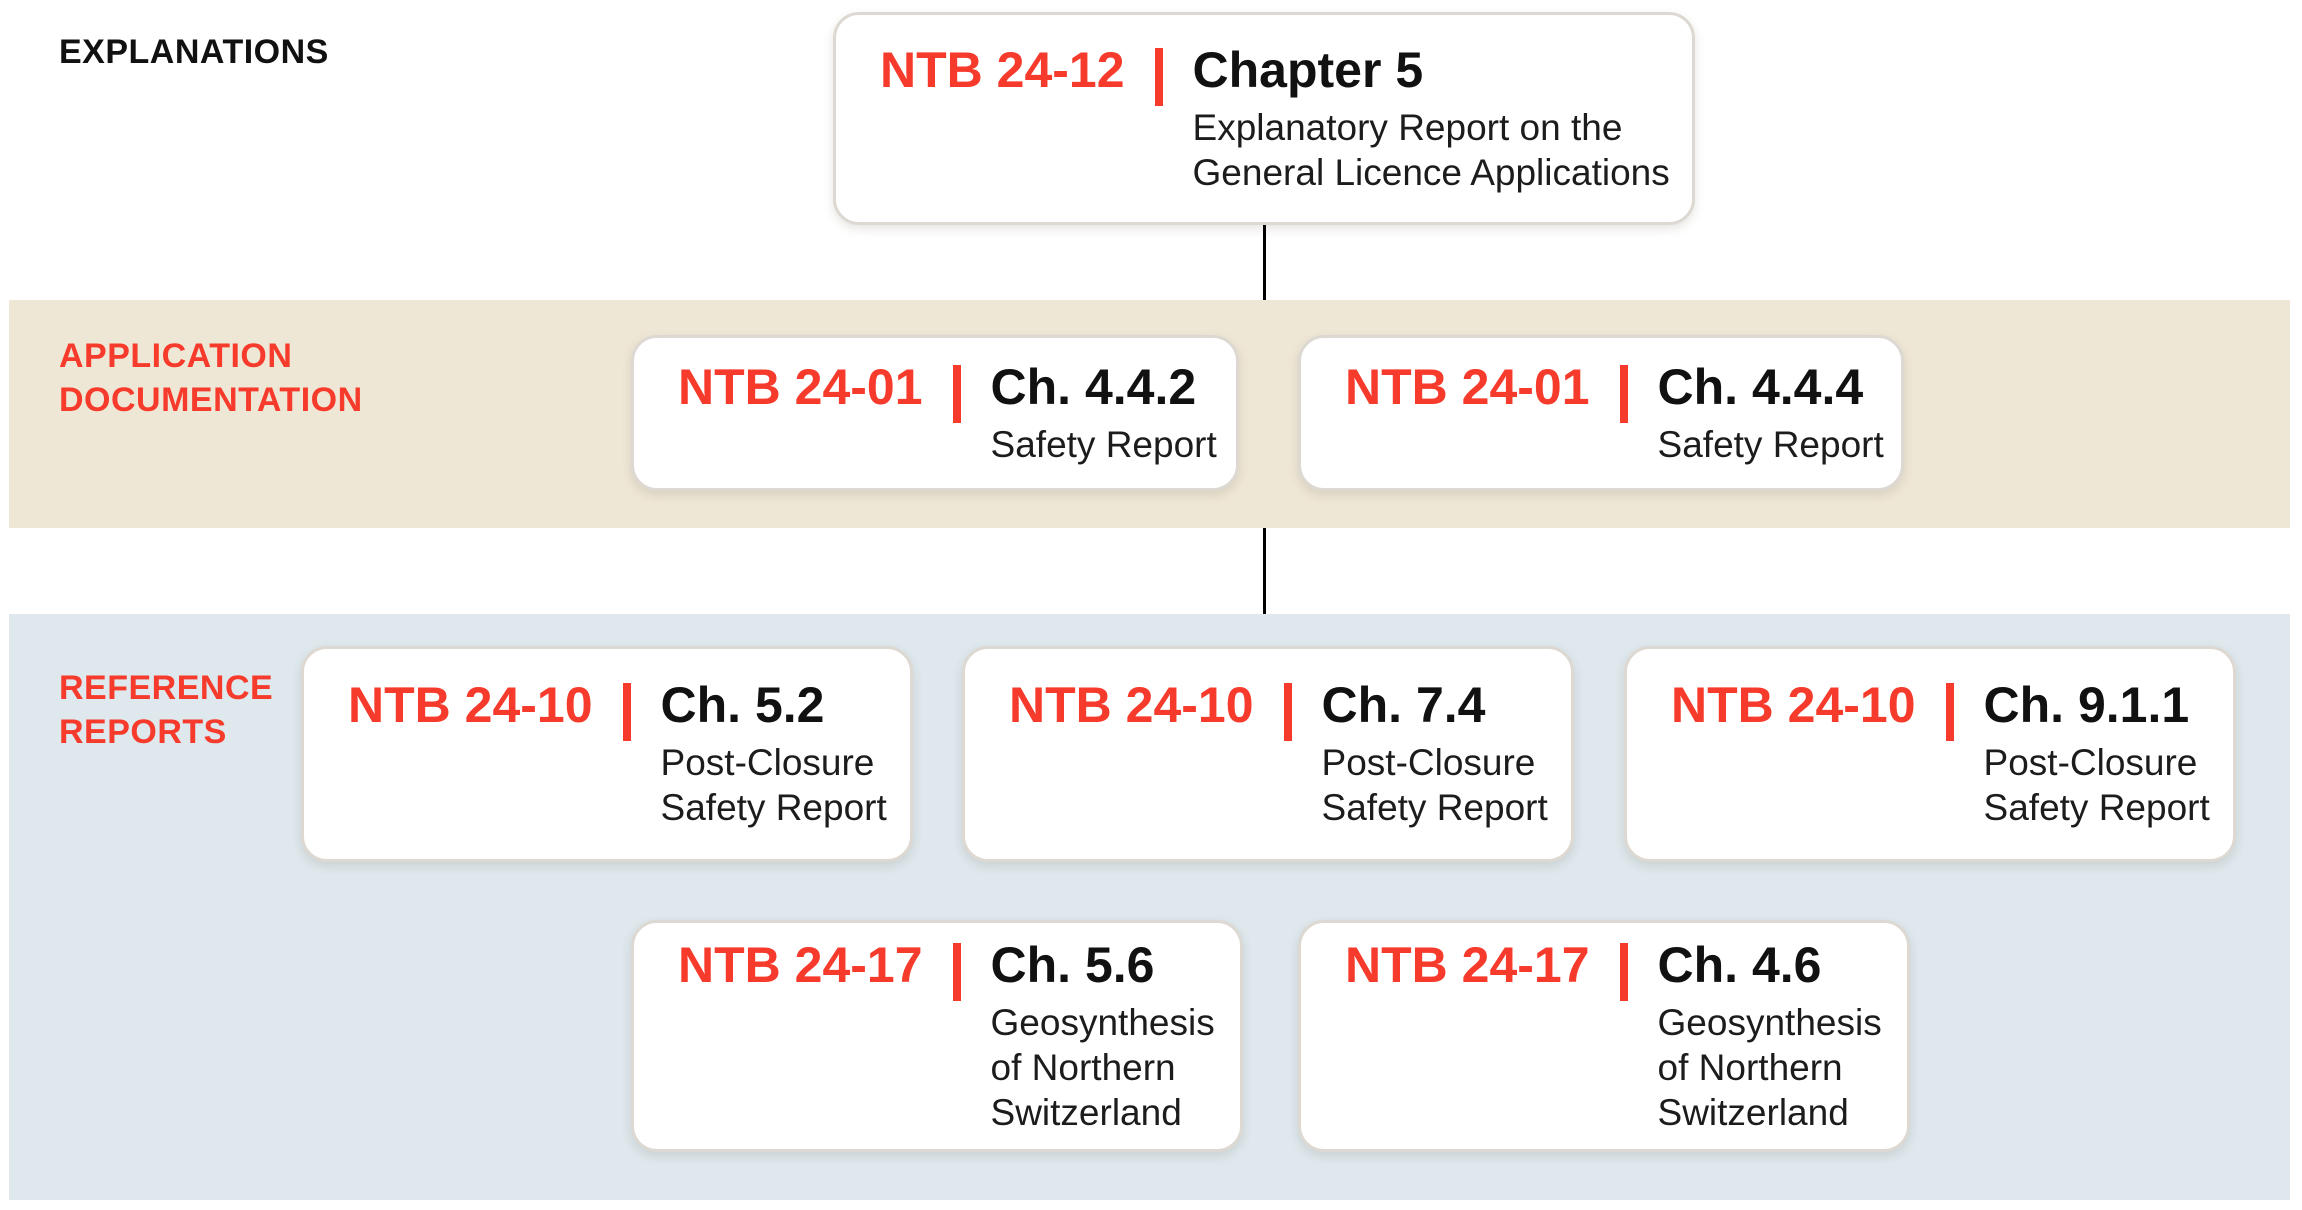  Describe the element at coordinates (1308, 69) in the screenshot. I see `chapter-label: Chapter 5` at that location.